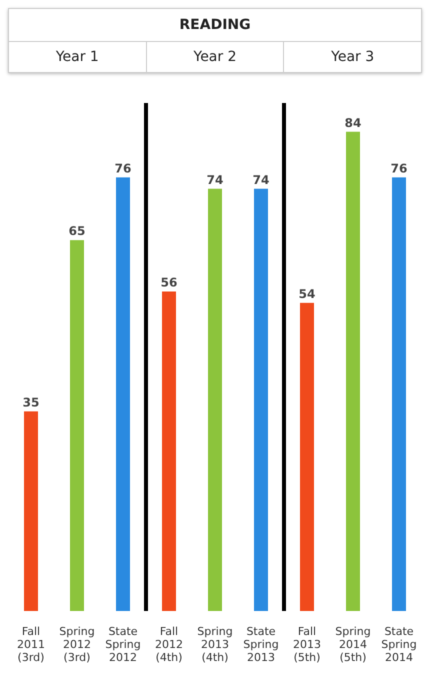 This screenshot has width=430, height=694. What do you see at coordinates (31, 644) in the screenshot?
I see `x-tick-label: Fall 2011 (3rd)` at bounding box center [31, 644].